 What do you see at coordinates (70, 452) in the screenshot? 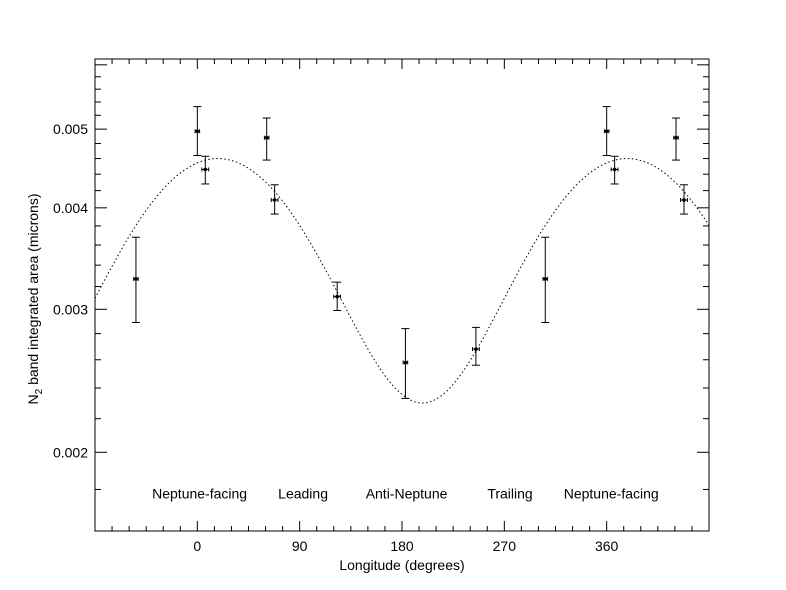
I see `y-tick-label: 0.002` at bounding box center [70, 452].